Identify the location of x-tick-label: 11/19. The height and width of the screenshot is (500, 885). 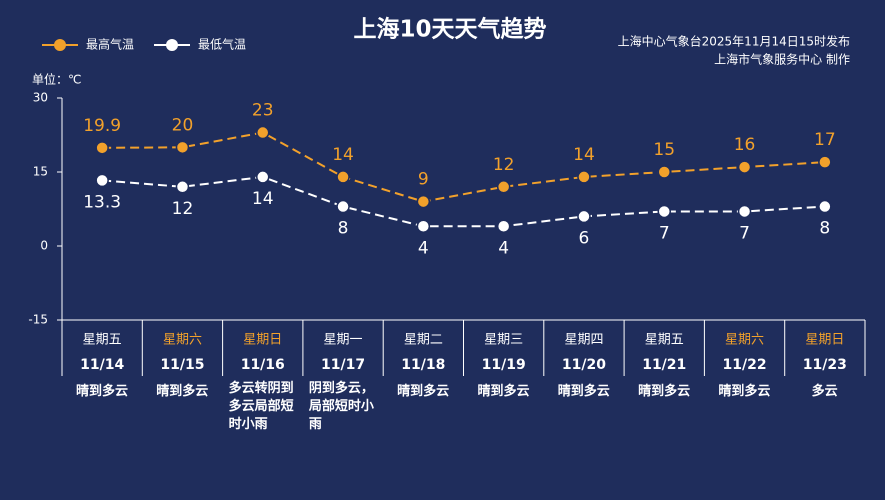
(504, 365).